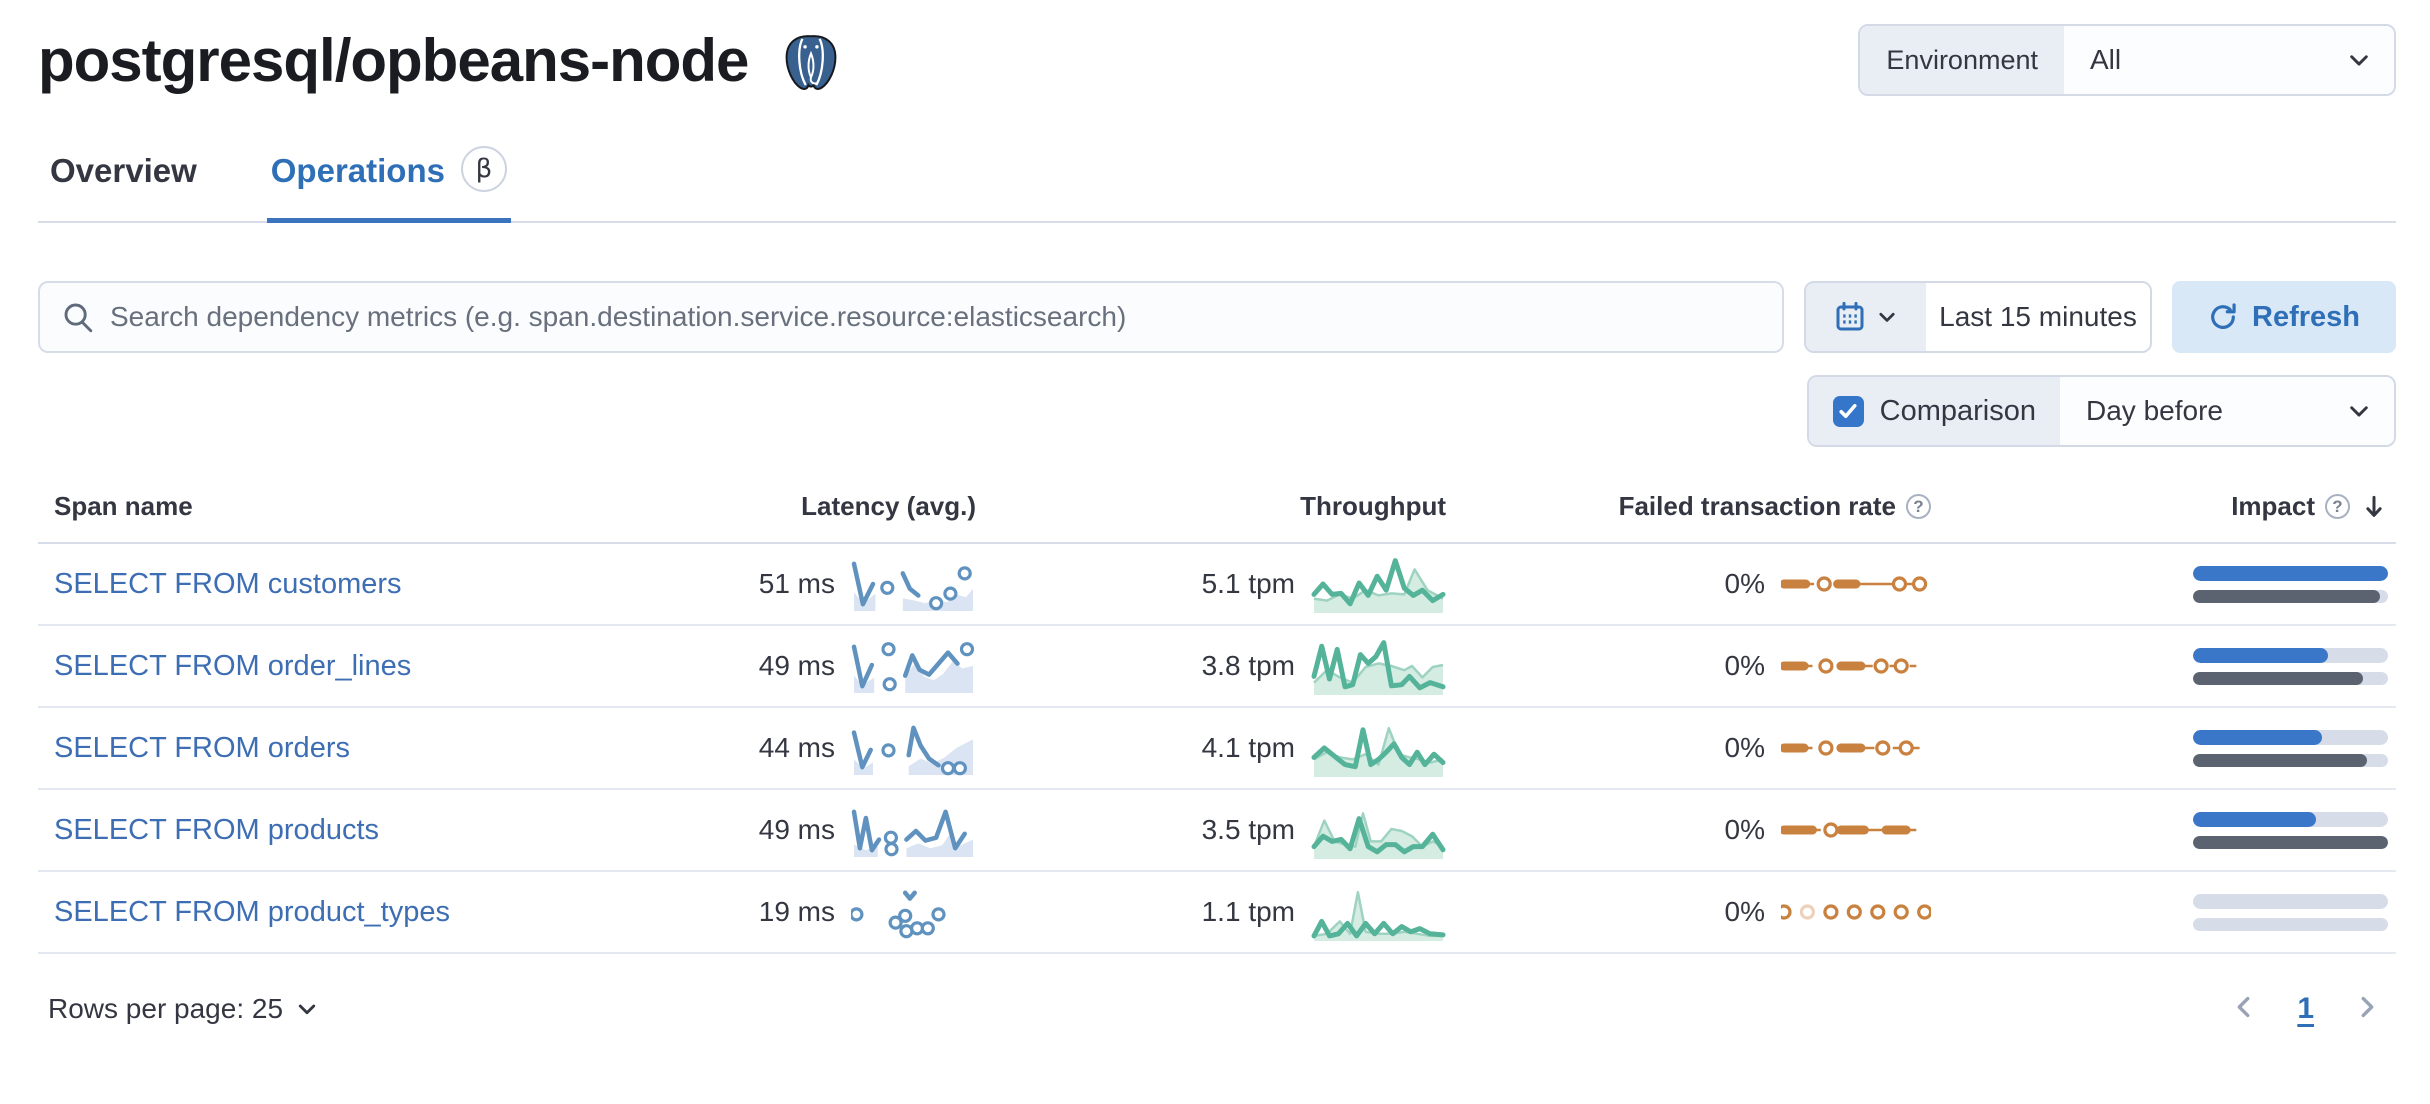  I want to click on throughput-cell: 3.8 tpm, so click(1324, 666).